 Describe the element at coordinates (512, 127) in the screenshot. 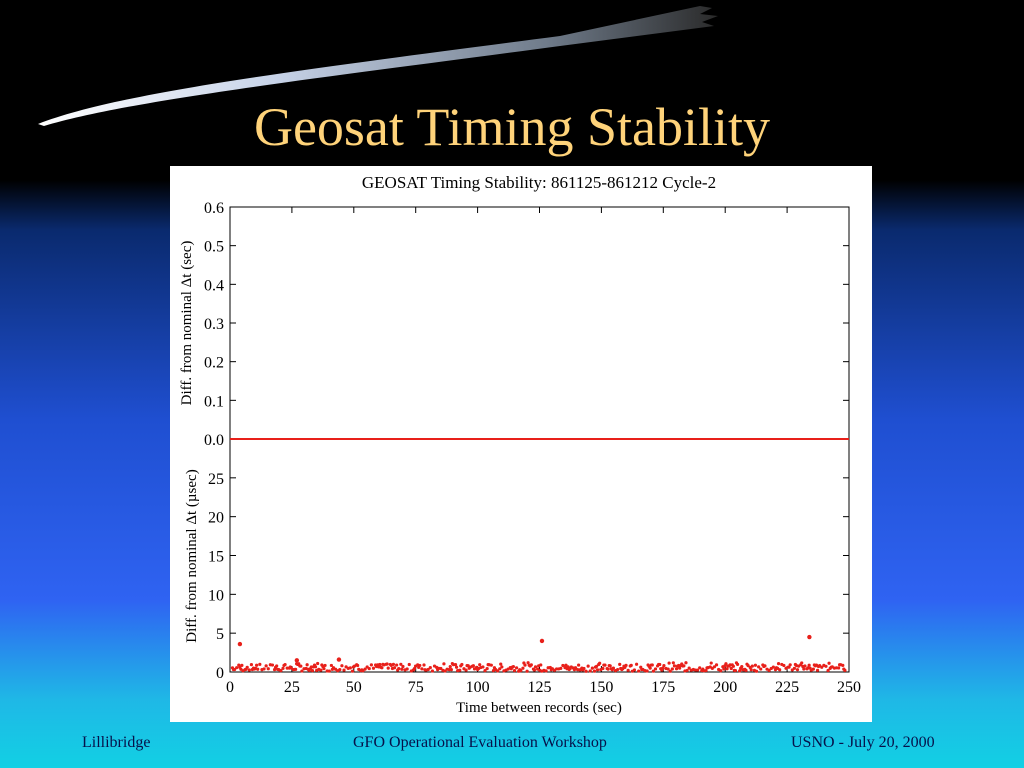

I see `slide-title: Geosat Timing Stability` at that location.